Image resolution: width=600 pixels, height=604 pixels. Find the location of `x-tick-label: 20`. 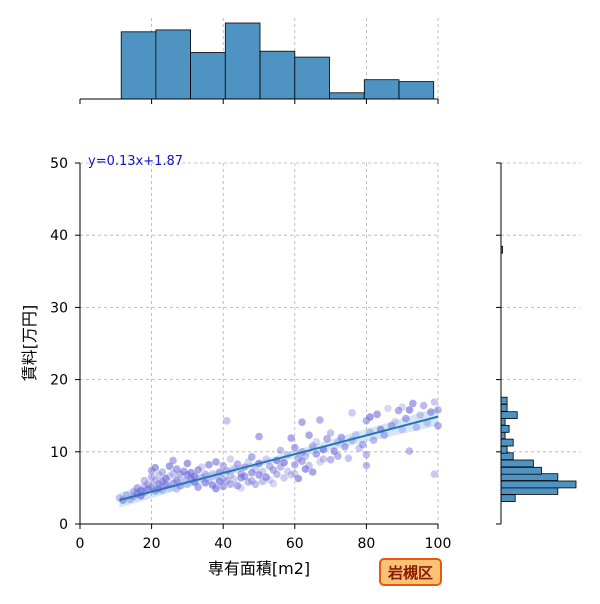

x-tick-label: 20 is located at coordinates (152, 544).